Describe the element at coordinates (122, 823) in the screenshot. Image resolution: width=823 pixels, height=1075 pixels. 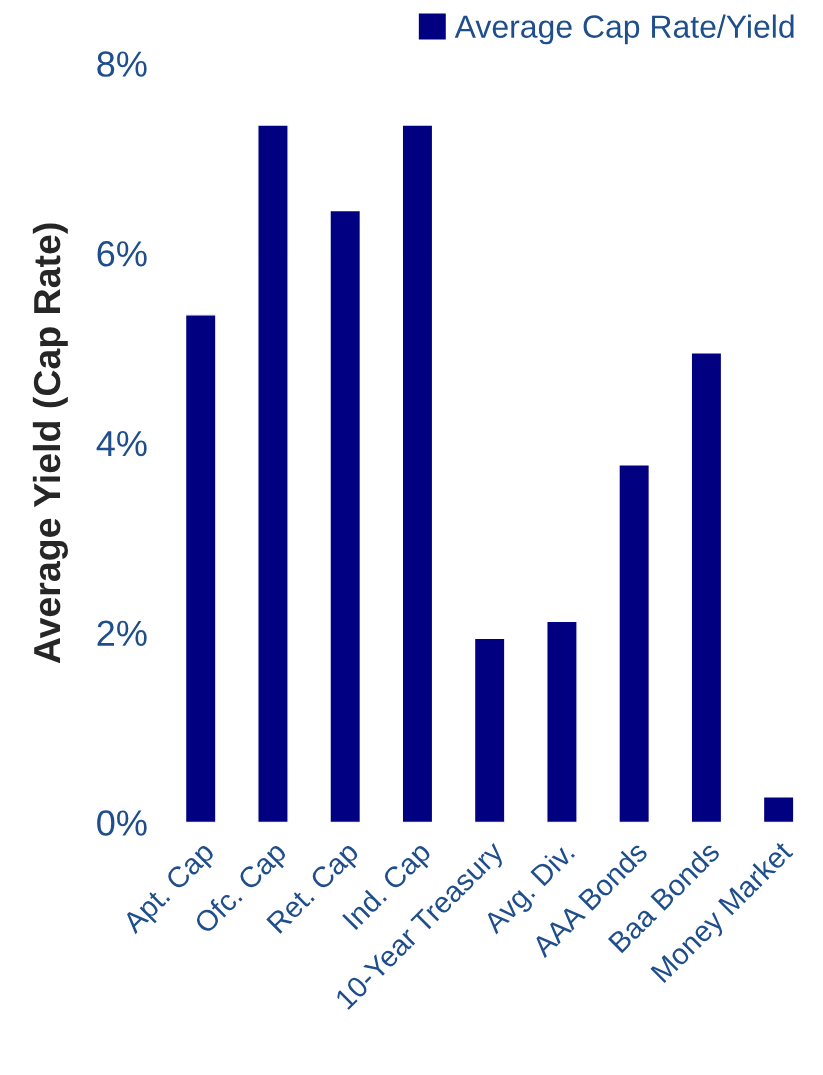
I see `y-tick-label: 0%` at that location.